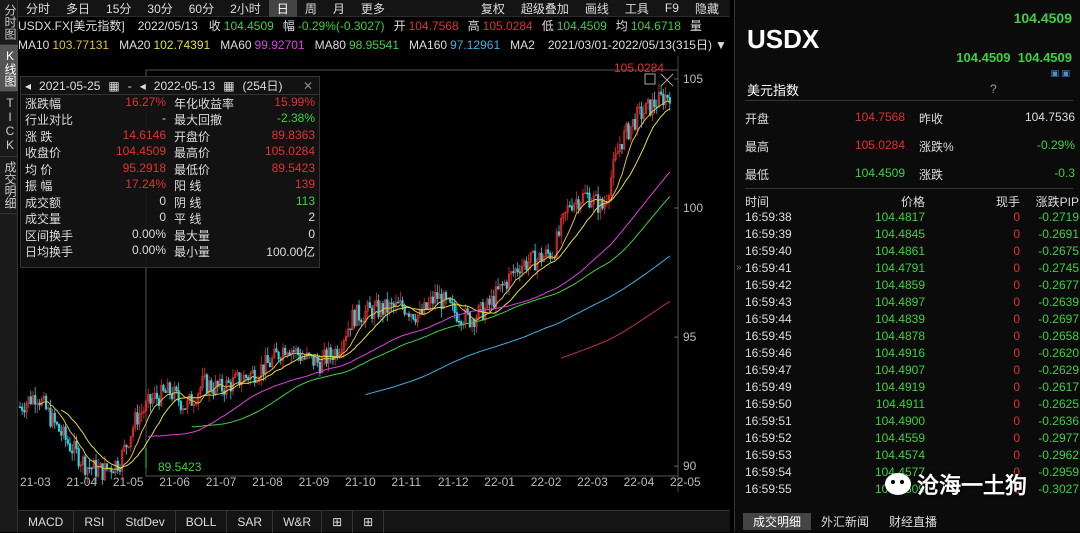  What do you see at coordinates (310, 8) in the screenshot?
I see `toolbar-item-7: 周` at bounding box center [310, 8].